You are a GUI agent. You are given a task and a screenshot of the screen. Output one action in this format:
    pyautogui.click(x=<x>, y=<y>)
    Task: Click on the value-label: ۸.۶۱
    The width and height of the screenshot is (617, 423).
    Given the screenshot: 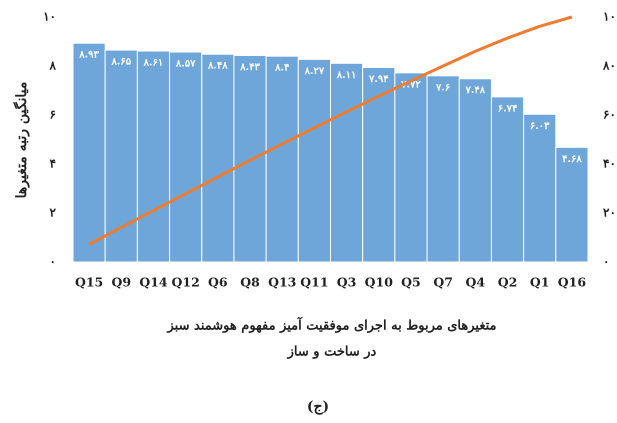 What is the action you would take?
    pyautogui.click(x=153, y=63)
    